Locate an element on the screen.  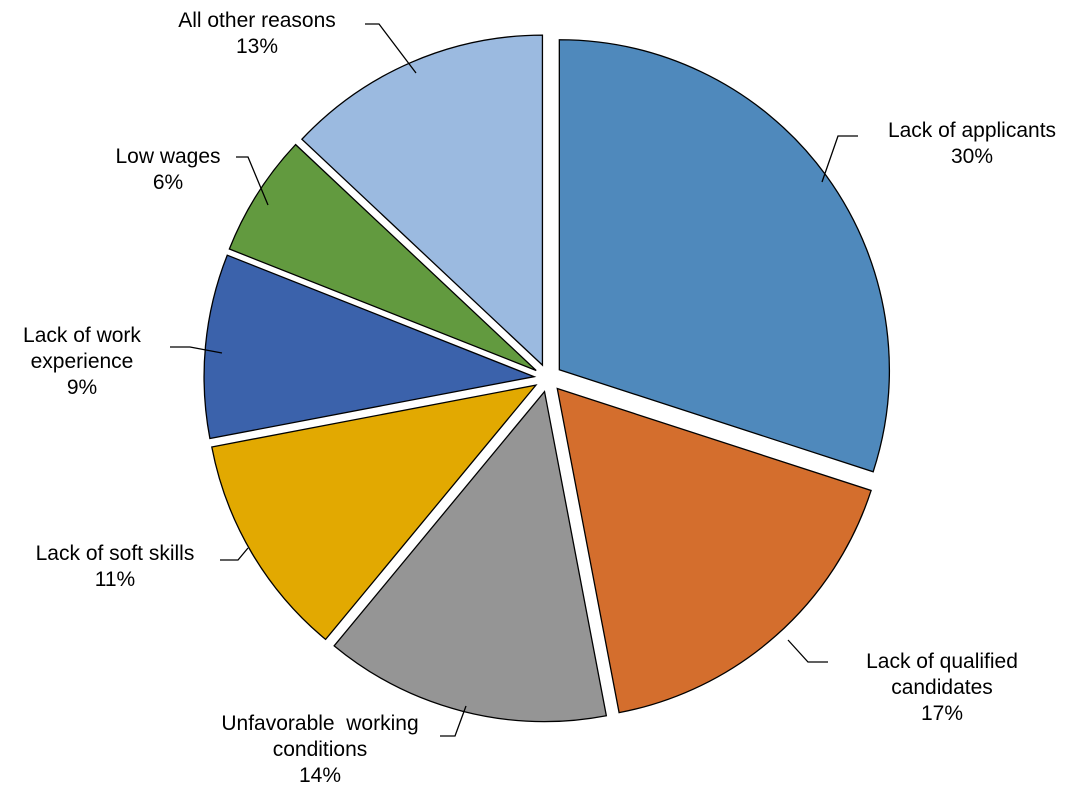
data-label-text: Low wages is located at coordinates (167, 156).